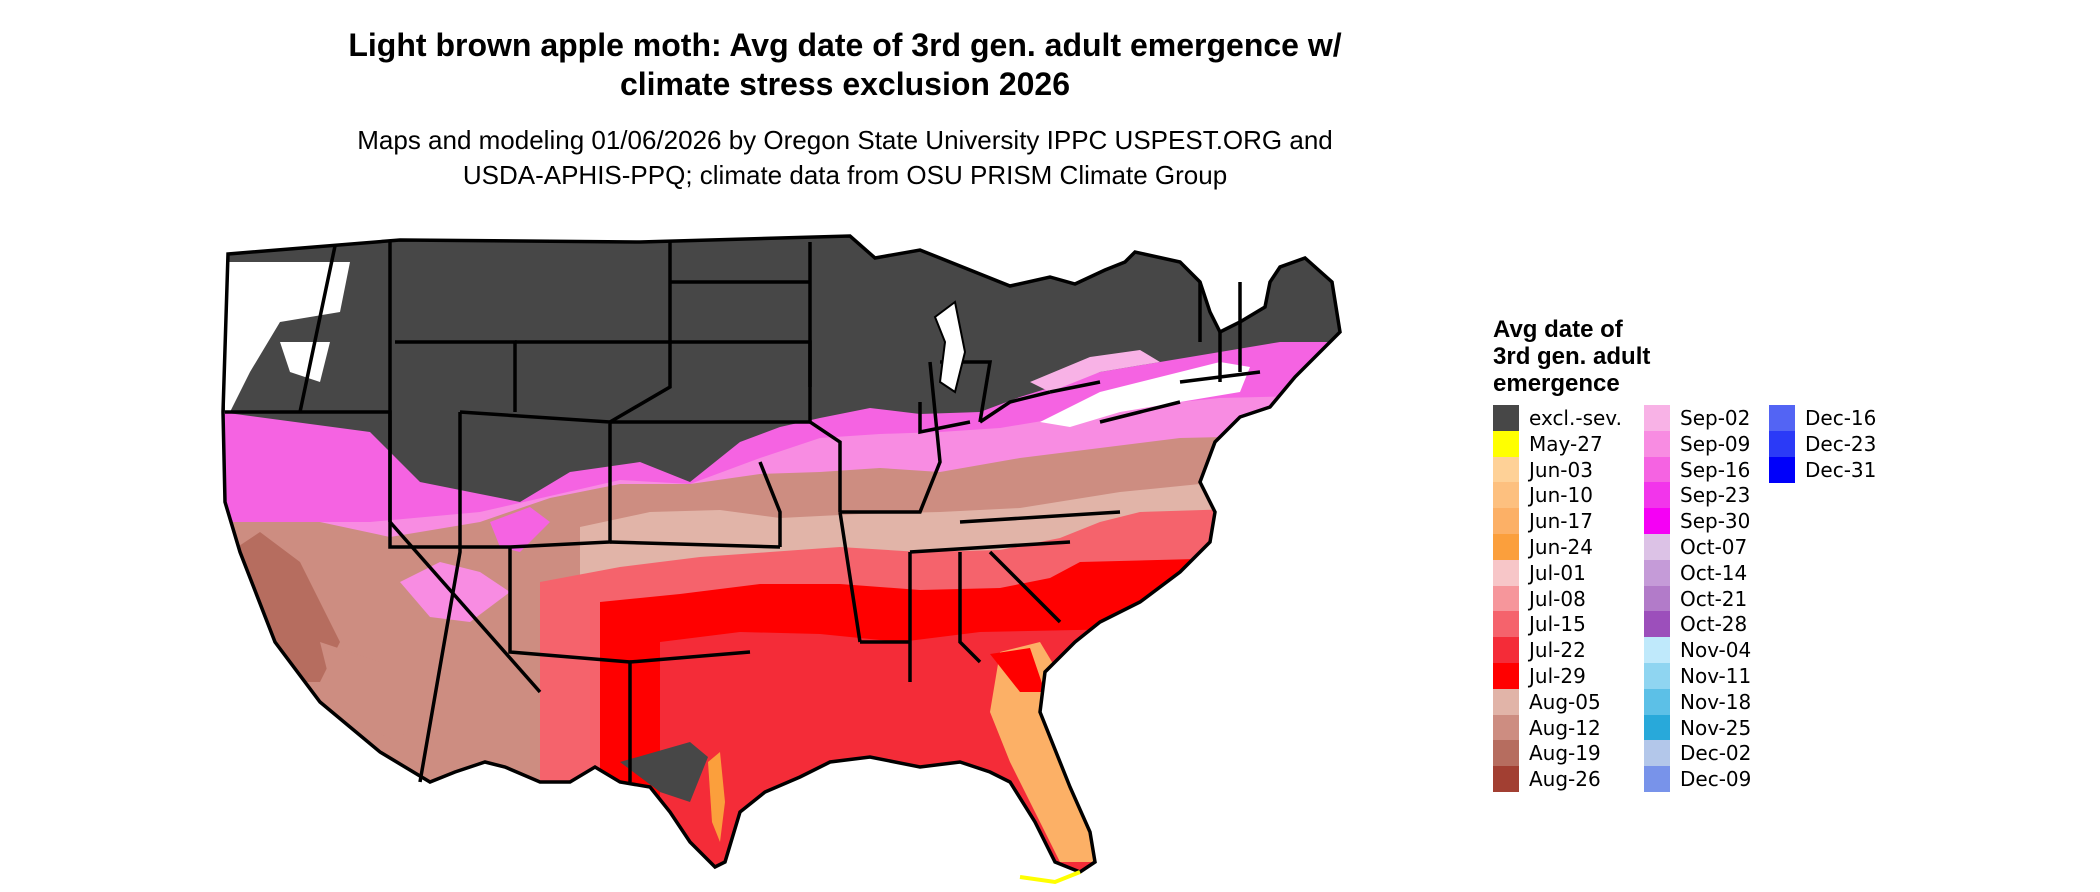 Image resolution: width=2100 pixels, height=892 pixels. Describe the element at coordinates (1841, 443) in the screenshot. I see `legend-label: Dec-23` at that location.